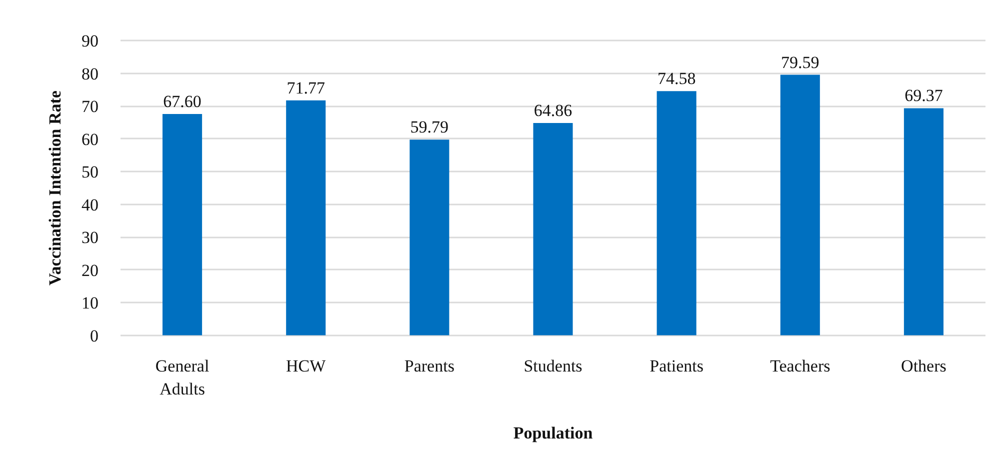 This screenshot has width=998, height=468. Describe the element at coordinates (90, 238) in the screenshot. I see `y-tick-label: 30` at that location.